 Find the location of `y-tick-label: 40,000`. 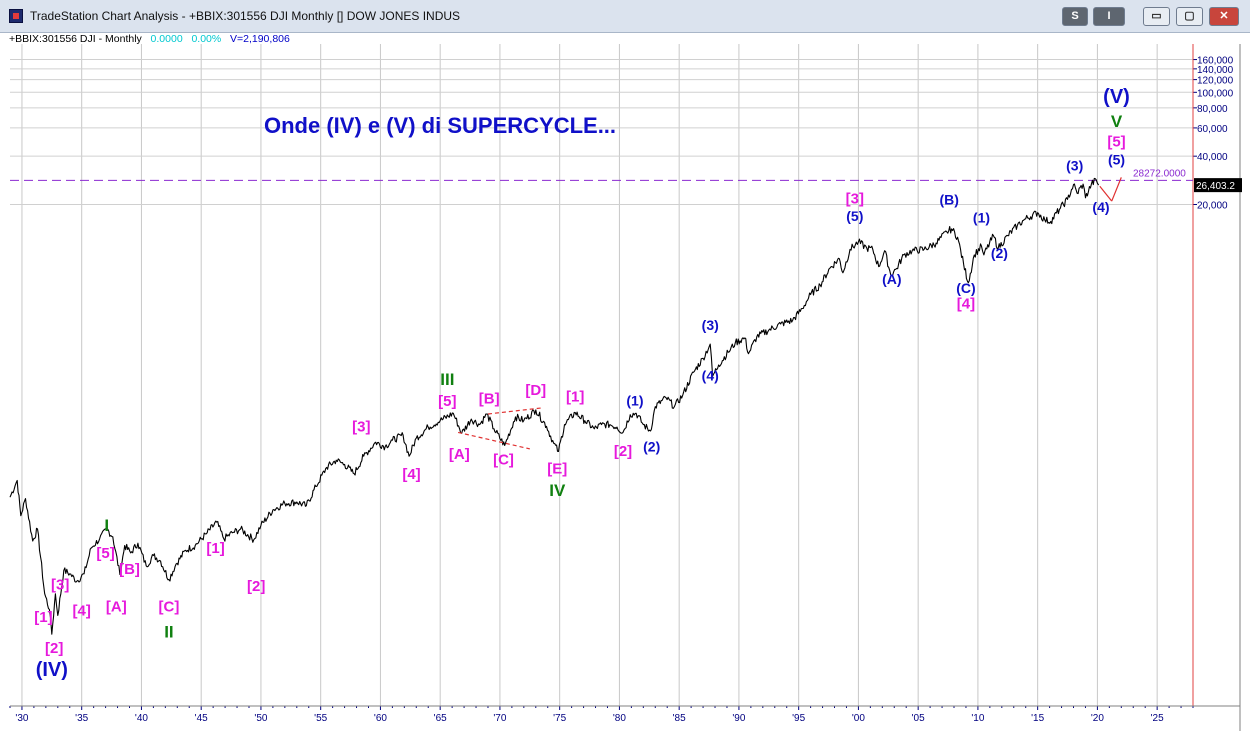

y-tick-label: 40,000 is located at coordinates (1212, 157).